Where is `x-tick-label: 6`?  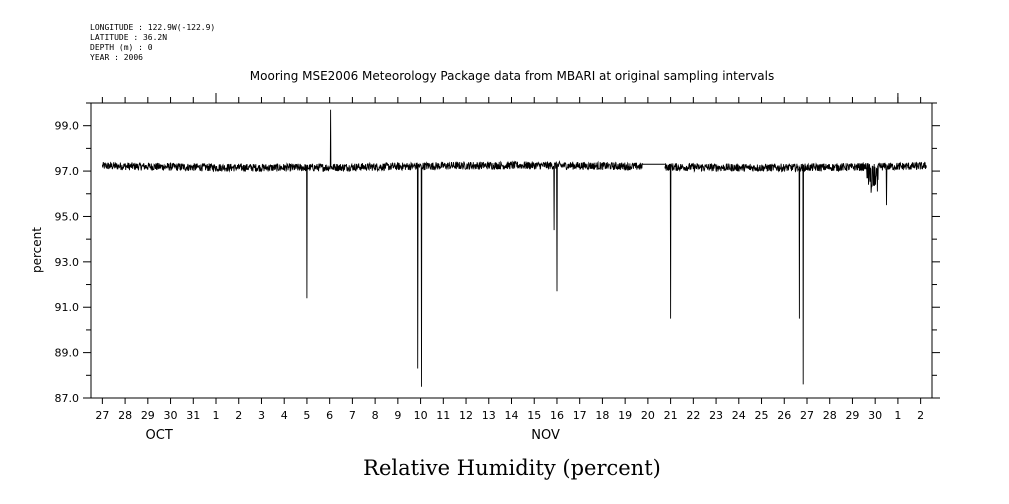
x-tick-label: 6 is located at coordinates (329, 415).